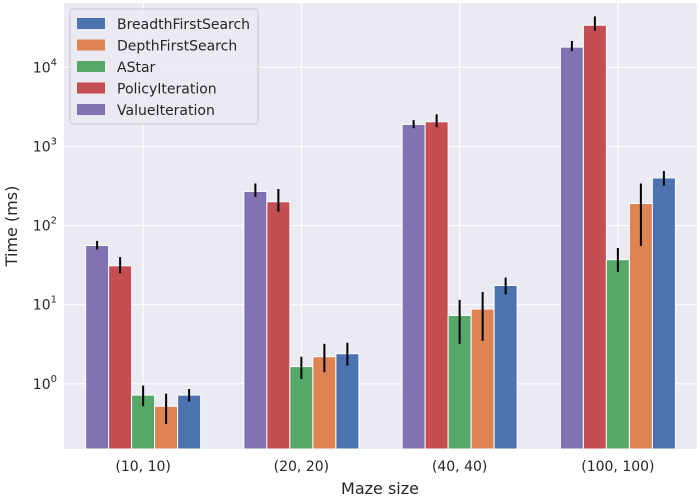 The image size is (700, 500). I want to click on legend-swatch-depthfirstsearch, so click(91, 45).